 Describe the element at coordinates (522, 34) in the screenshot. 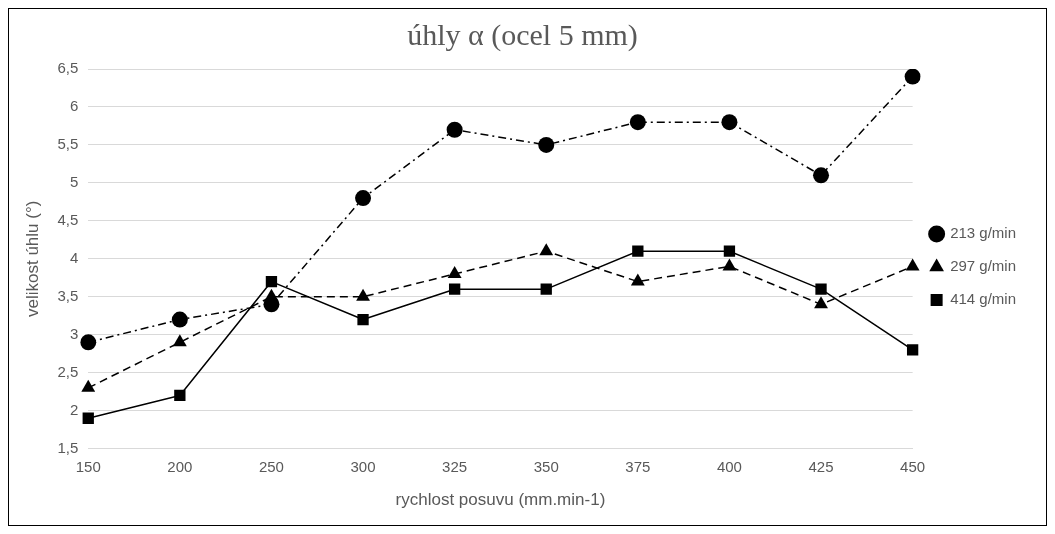

I see `chart-title: úhly α (ocel 5 mm)` at that location.